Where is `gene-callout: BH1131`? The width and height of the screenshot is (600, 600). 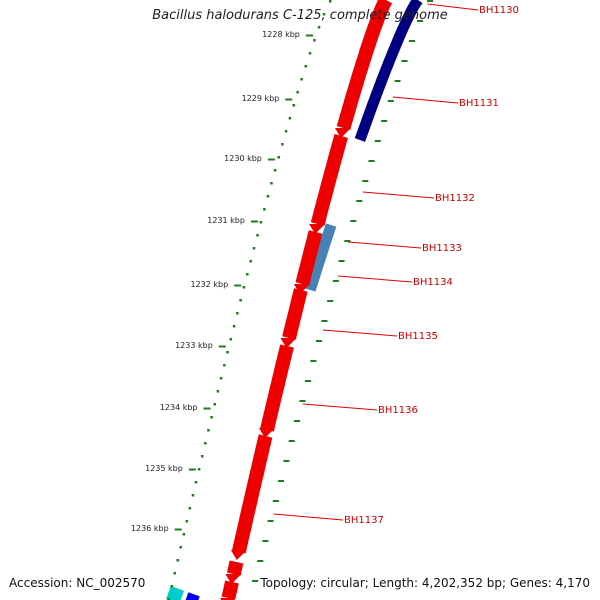 gene-callout: BH1131 is located at coordinates (445, 102).